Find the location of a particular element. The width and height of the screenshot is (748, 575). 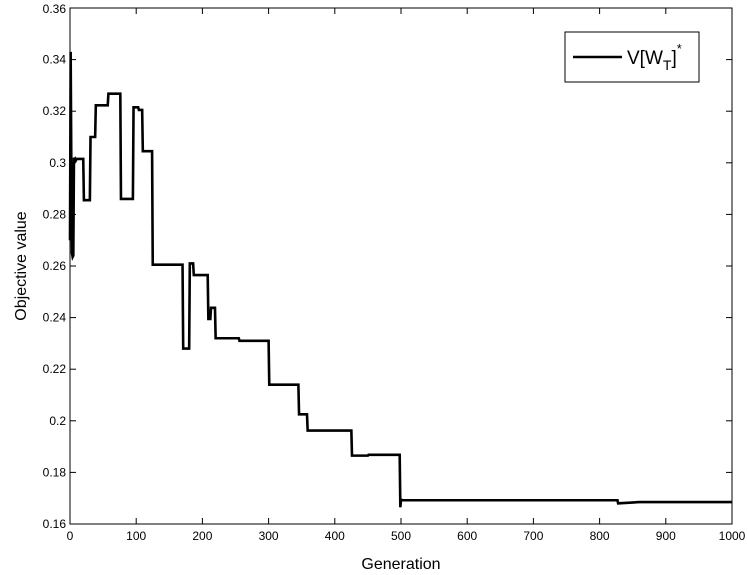

x-tick-label: 200 is located at coordinates (202, 536).